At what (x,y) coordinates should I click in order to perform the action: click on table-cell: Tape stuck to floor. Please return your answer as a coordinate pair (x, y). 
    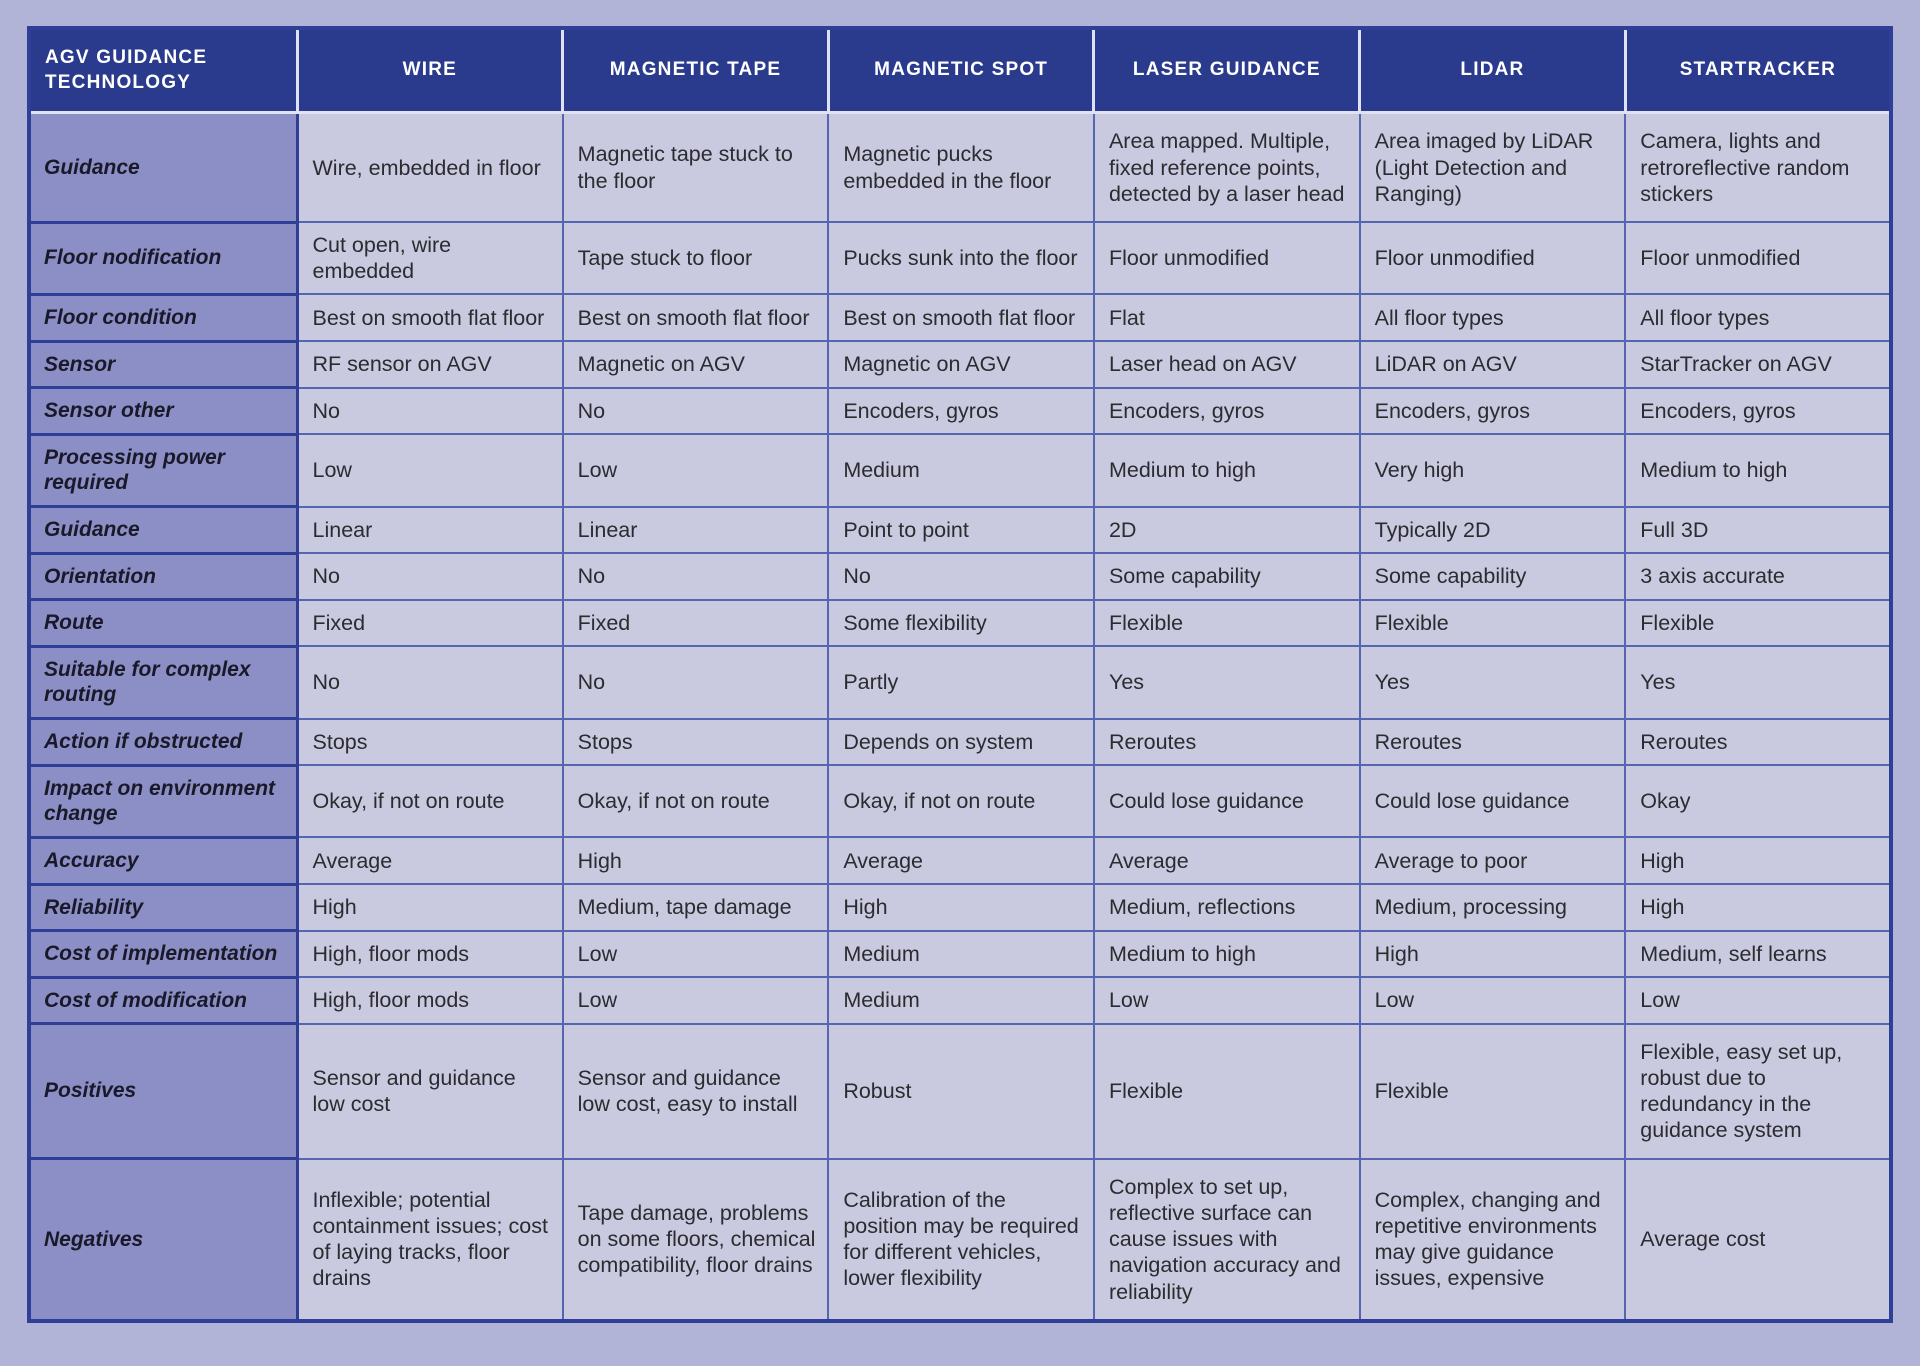
    Looking at the image, I should click on (695, 258).